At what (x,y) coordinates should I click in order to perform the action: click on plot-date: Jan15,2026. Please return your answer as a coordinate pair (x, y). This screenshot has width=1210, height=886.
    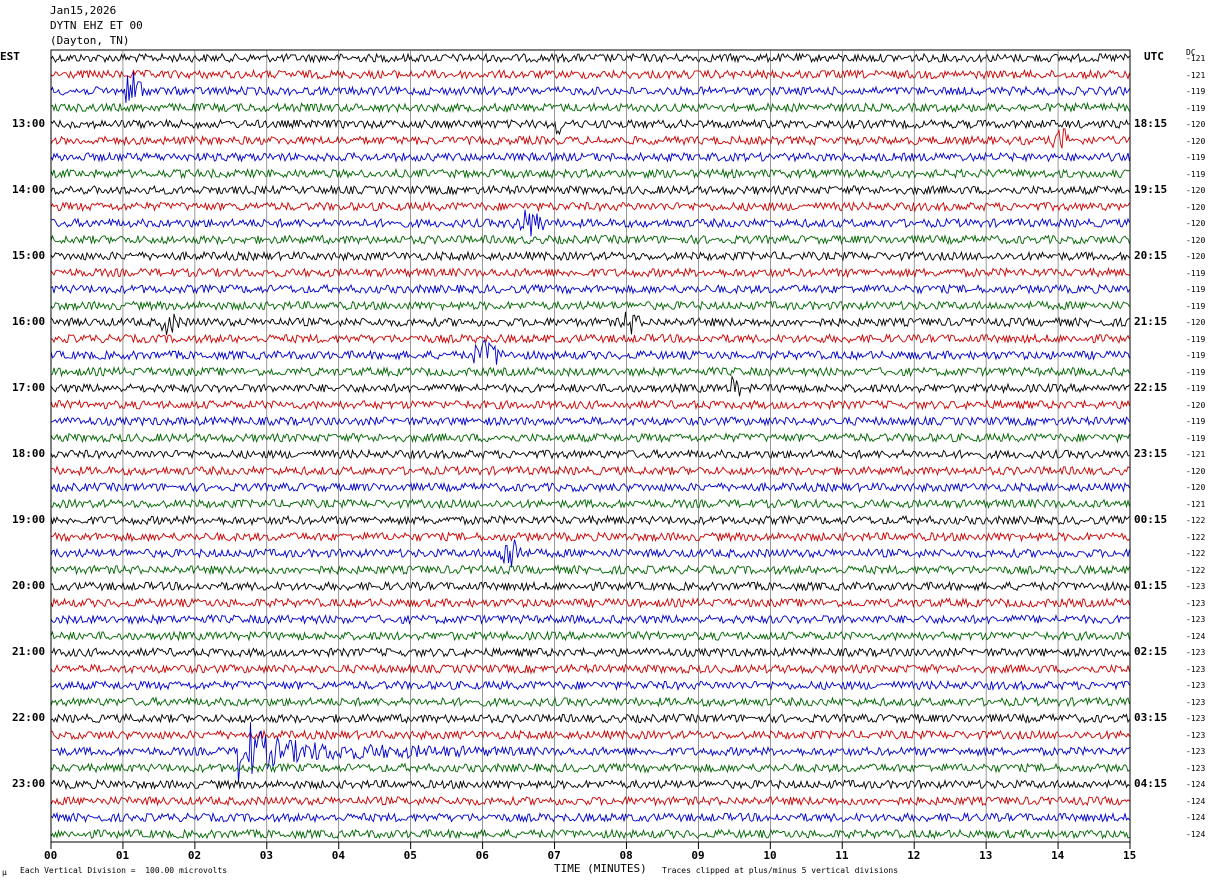
    Looking at the image, I should click on (83, 10).